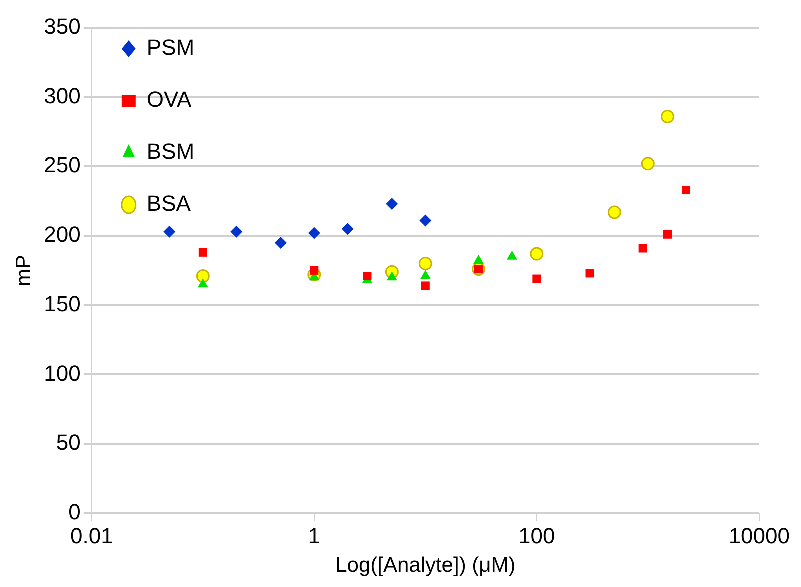  Describe the element at coordinates (170, 47) in the screenshot. I see `legend-label: PSM` at that location.